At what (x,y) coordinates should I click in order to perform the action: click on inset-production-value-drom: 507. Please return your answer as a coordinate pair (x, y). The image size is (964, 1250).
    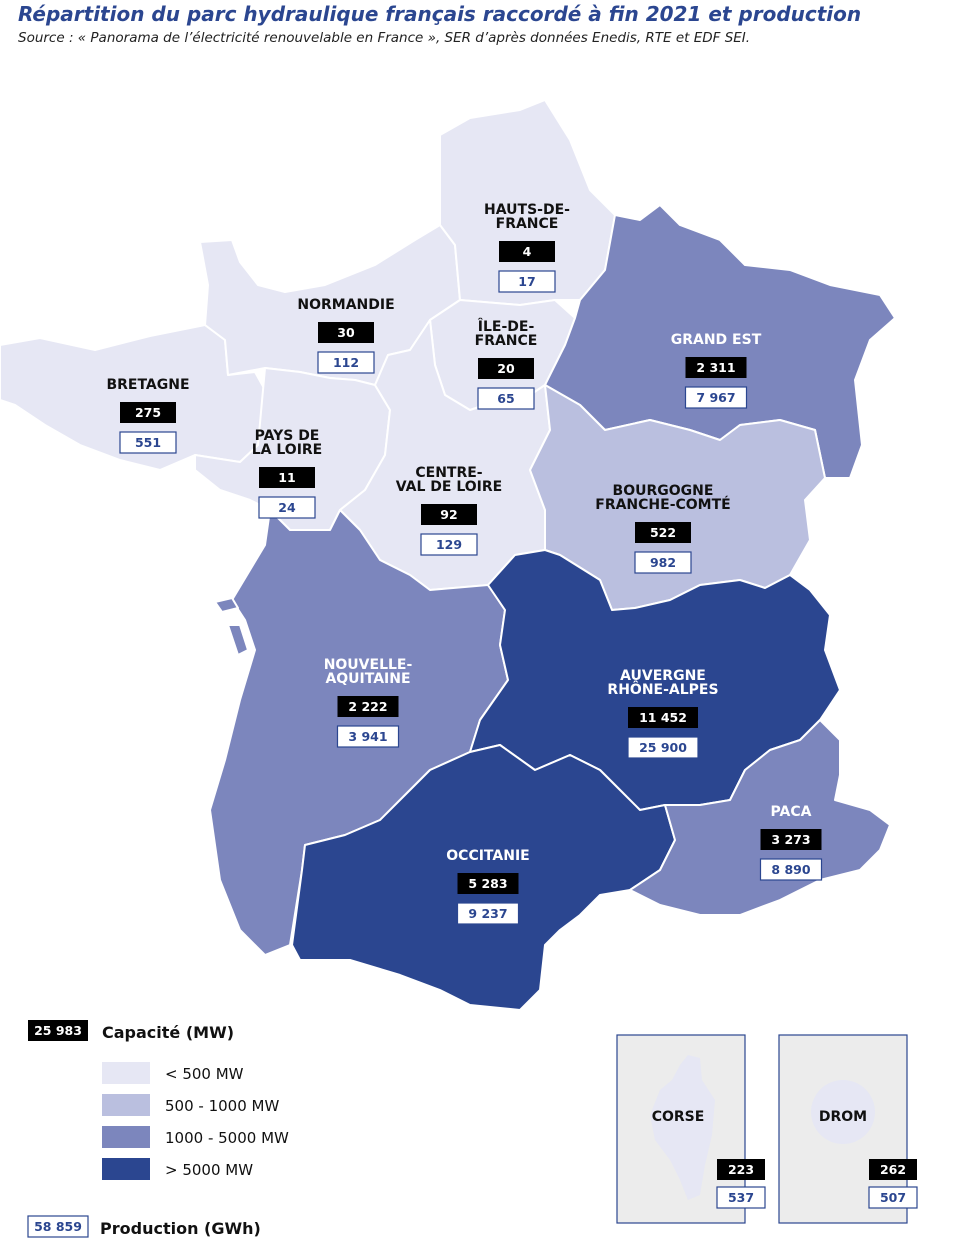
    Looking at the image, I should click on (893, 1197).